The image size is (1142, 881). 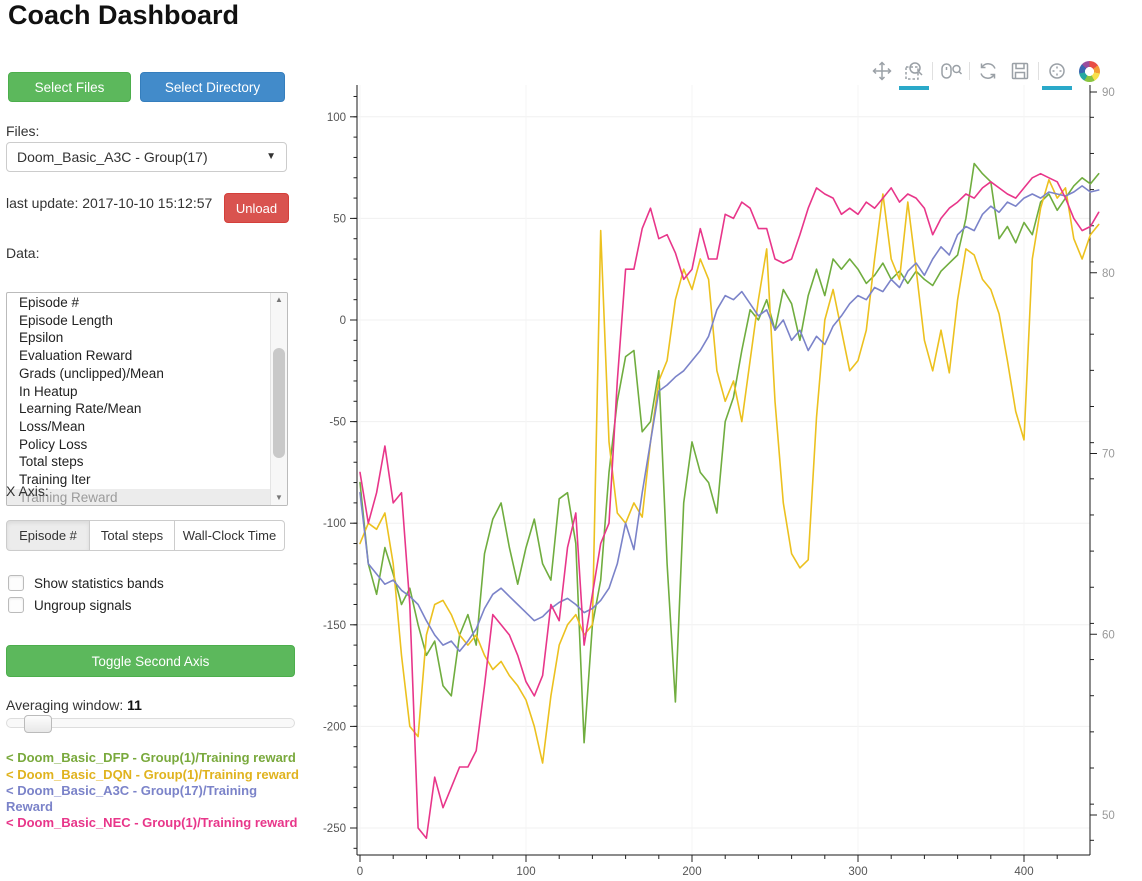 I want to click on x-axis-tick-label: 200, so click(x=691, y=870).